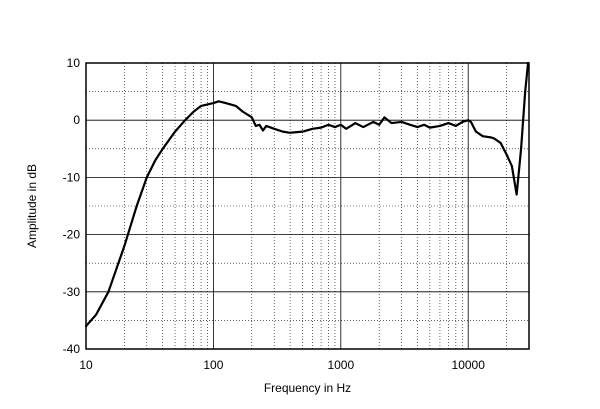  What do you see at coordinates (282, 365) in the screenshot?
I see `x-tick-labels: 10 100 1000 10000` at bounding box center [282, 365].